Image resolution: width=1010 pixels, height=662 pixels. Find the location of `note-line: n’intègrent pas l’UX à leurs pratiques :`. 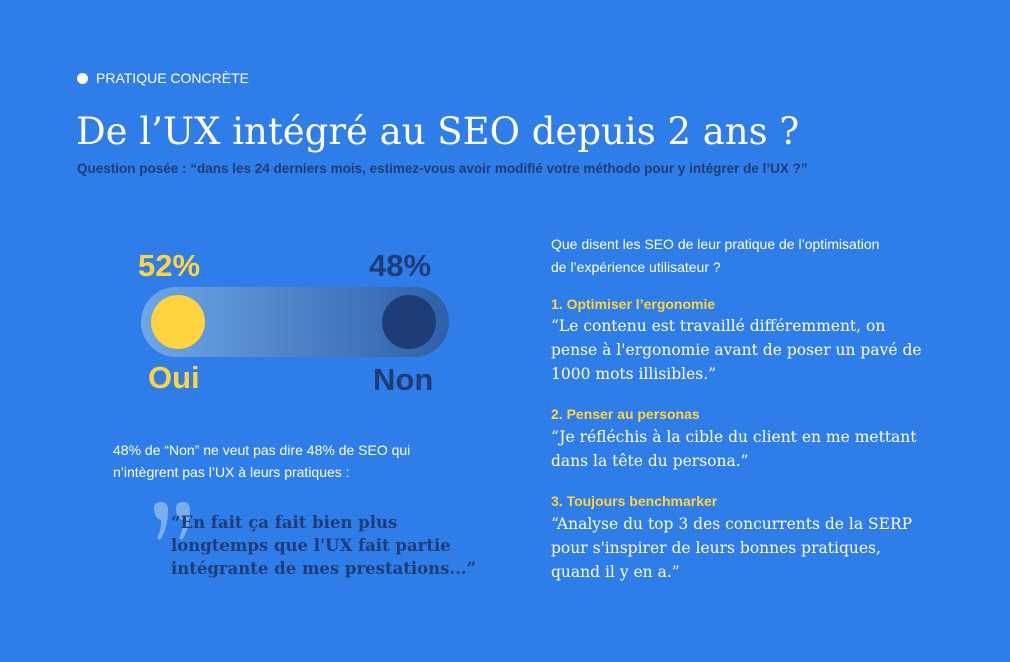

note-line: n’intègrent pas l’UX à leurs pratiques : is located at coordinates (231, 472).